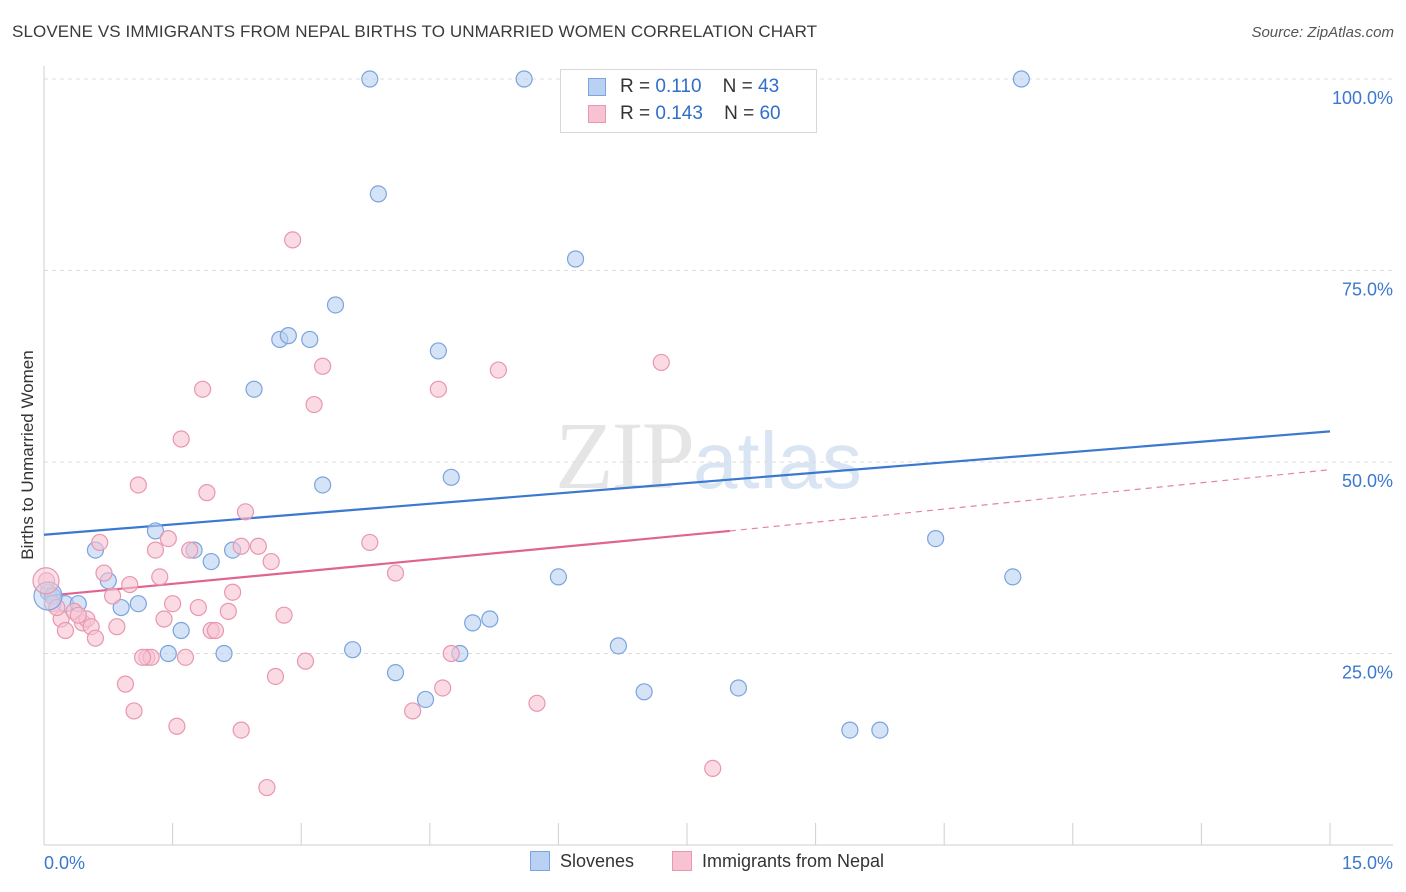  I want to click on x-tick-label: 0.0%, so click(64, 863).